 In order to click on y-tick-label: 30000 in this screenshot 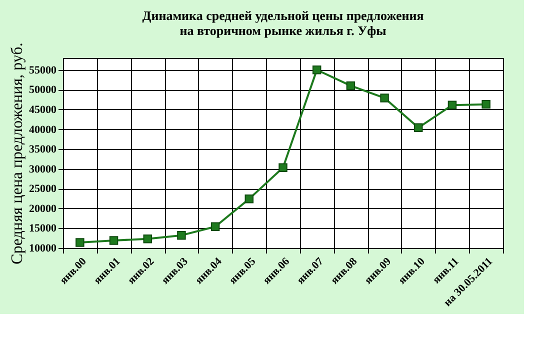, I will do `click(43, 169)`.